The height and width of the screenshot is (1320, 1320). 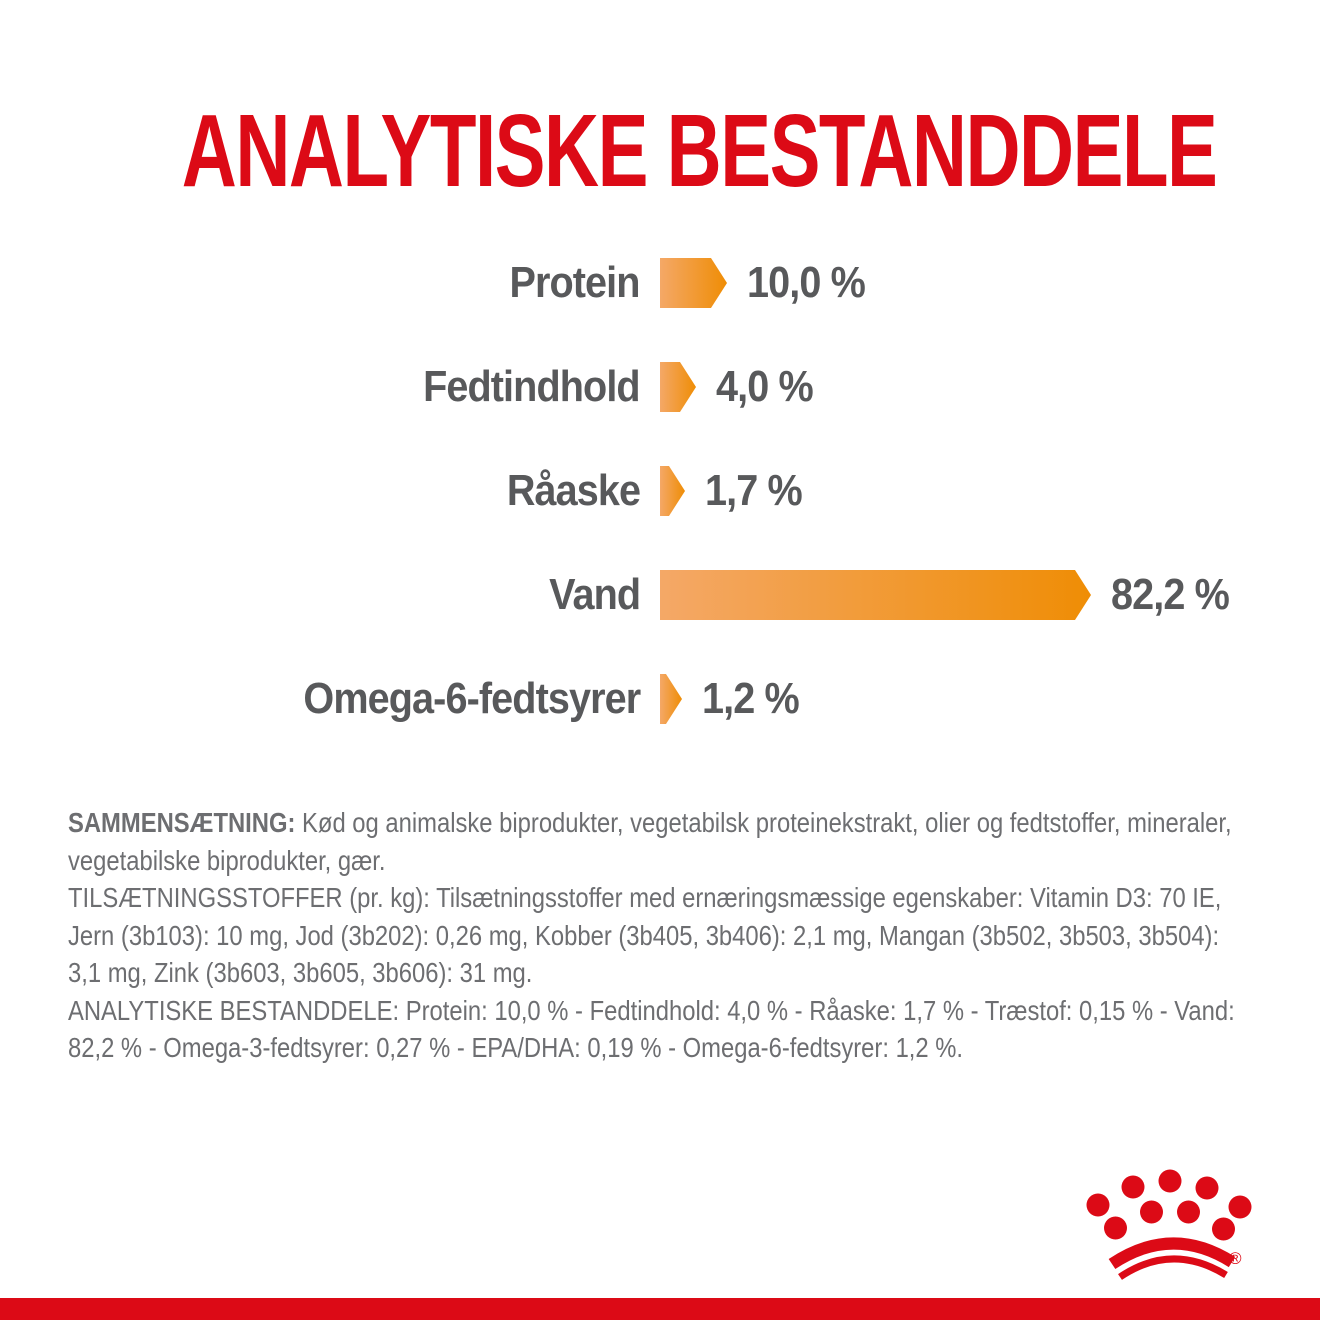 What do you see at coordinates (1235, 1258) in the screenshot?
I see `registered-mark: ®` at bounding box center [1235, 1258].